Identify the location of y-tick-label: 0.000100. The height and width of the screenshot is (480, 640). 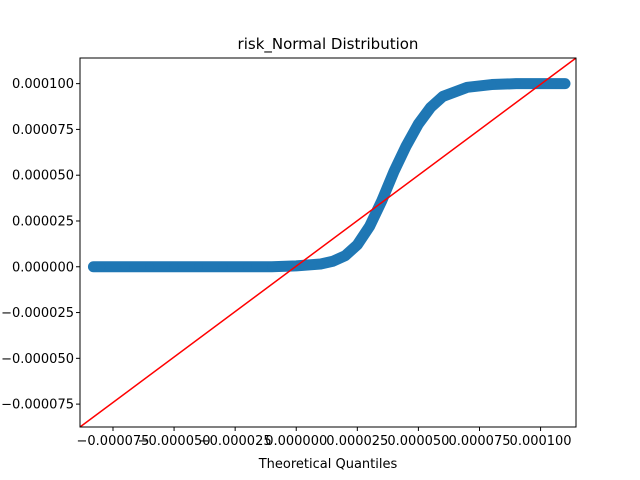
(43, 84).